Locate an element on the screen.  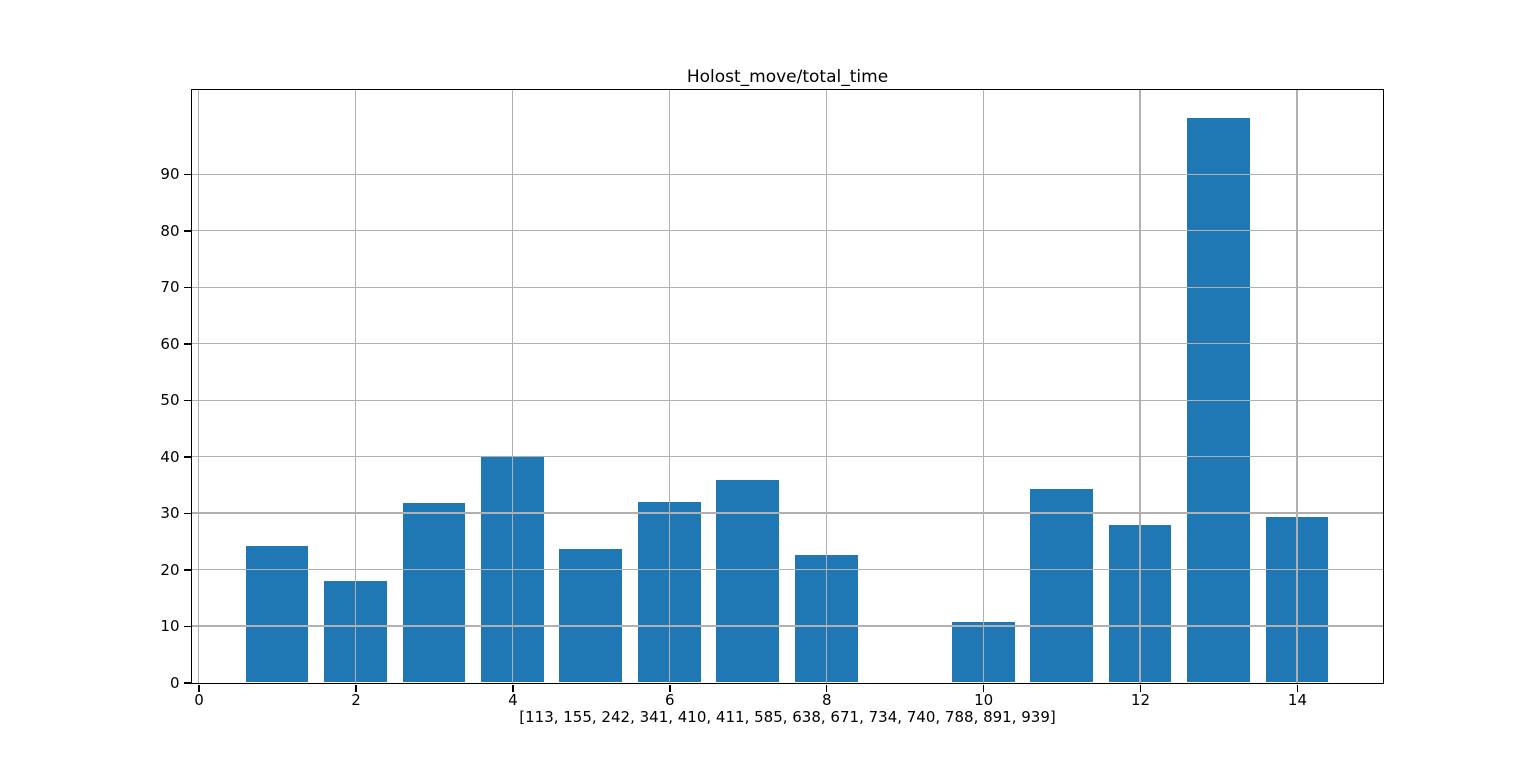
y-tick-label: 80 is located at coordinates (170, 230).